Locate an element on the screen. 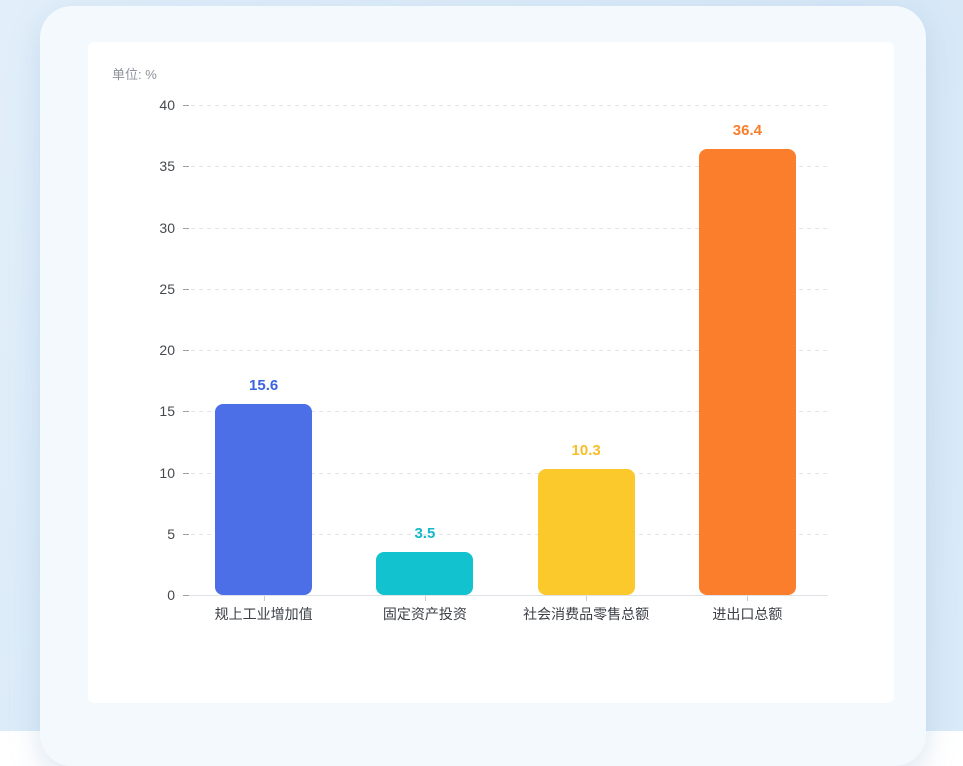 This screenshot has height=766, width=963. y-axis-label: 40 is located at coordinates (167, 105).